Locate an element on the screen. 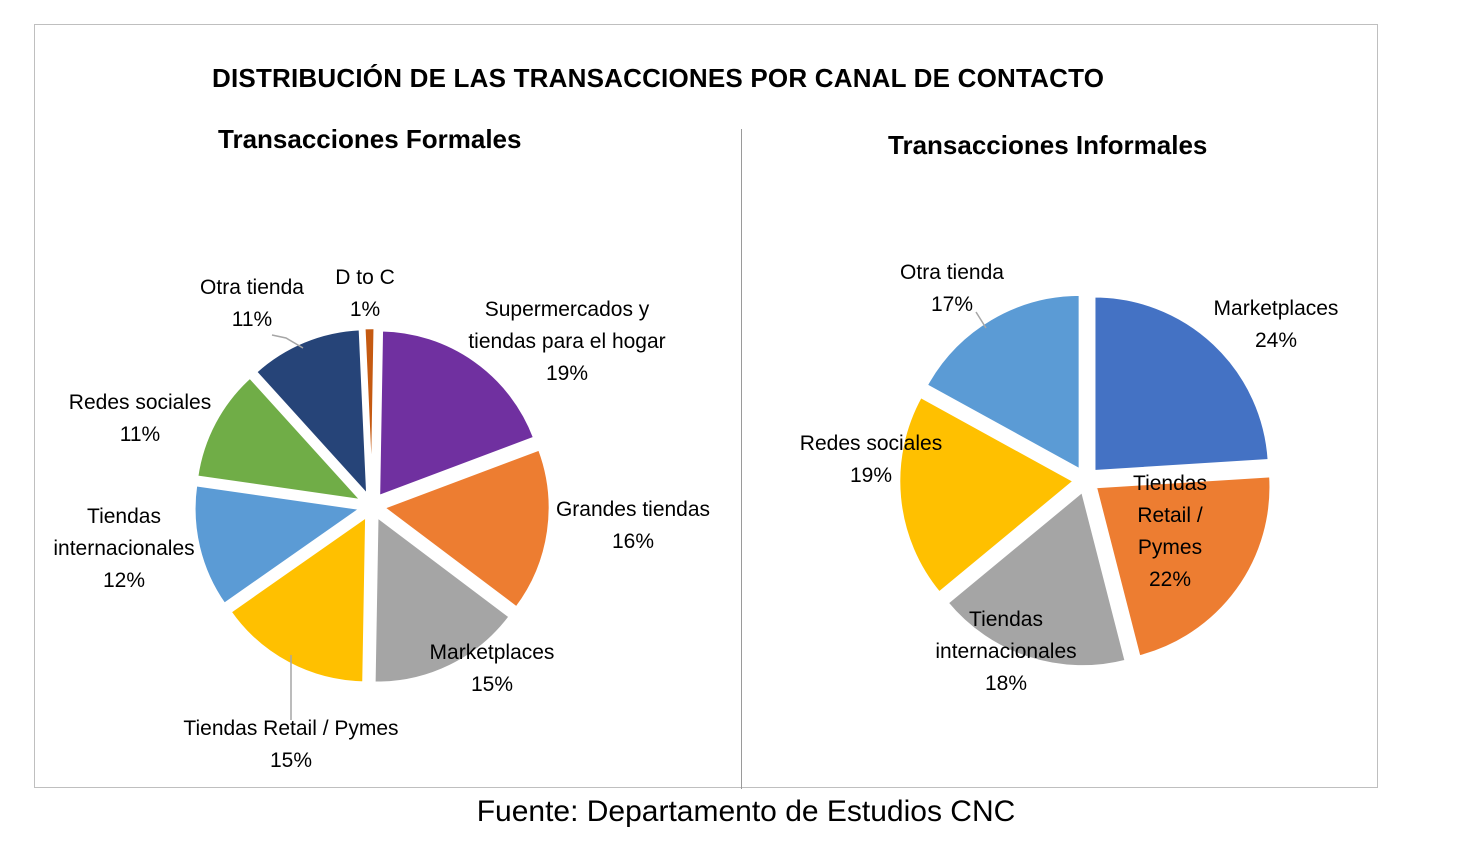 This screenshot has height=858, width=1462. informal-chart-title: Transacciones Informales is located at coordinates (1048, 145).